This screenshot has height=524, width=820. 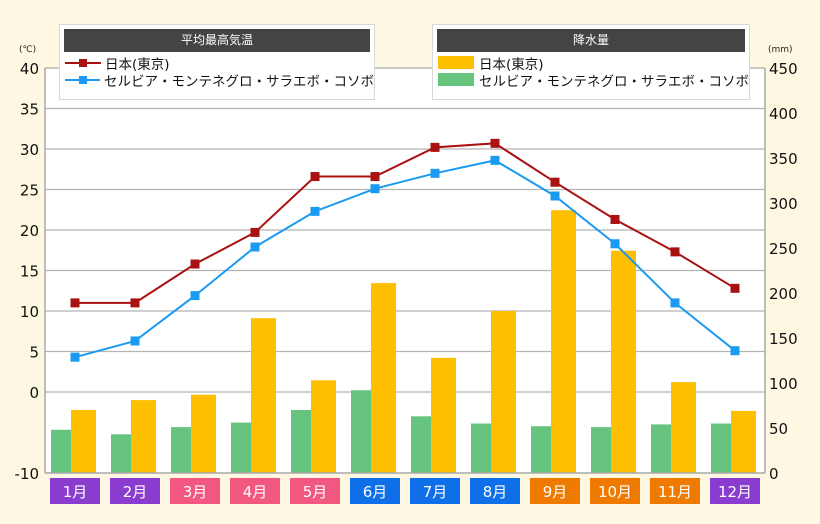 What do you see at coordinates (774, 474) in the screenshot?
I see `right-tick-label: 0` at bounding box center [774, 474].